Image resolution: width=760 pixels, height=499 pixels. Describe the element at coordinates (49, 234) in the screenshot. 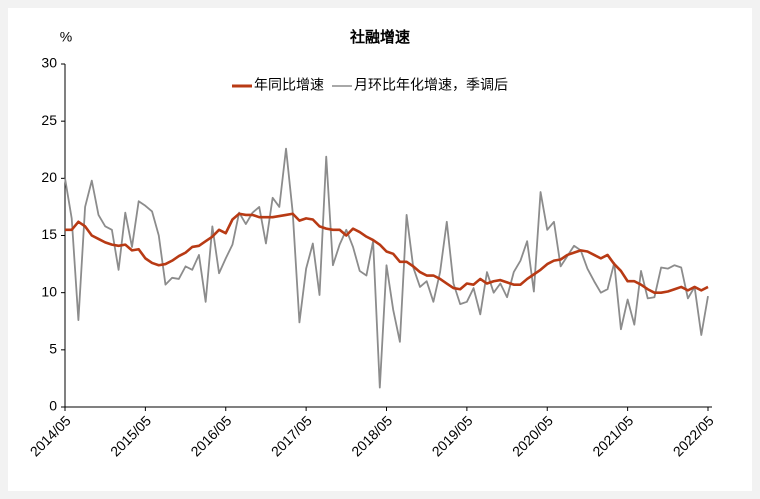

I see `y-tick-label: 15` at that location.